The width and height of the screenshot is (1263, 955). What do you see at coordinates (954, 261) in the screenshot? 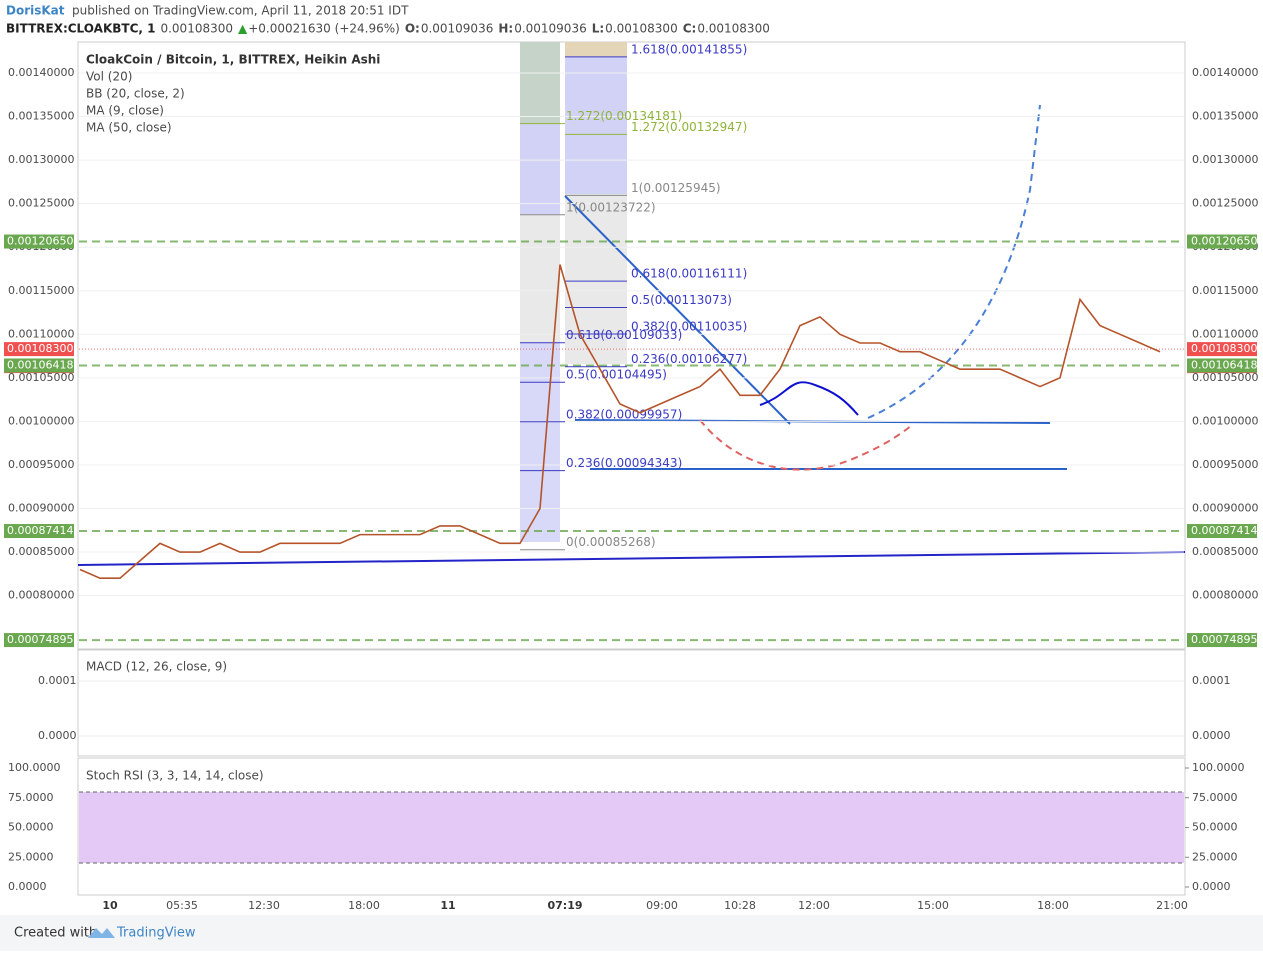
I see `dashed-projection` at bounding box center [954, 261].